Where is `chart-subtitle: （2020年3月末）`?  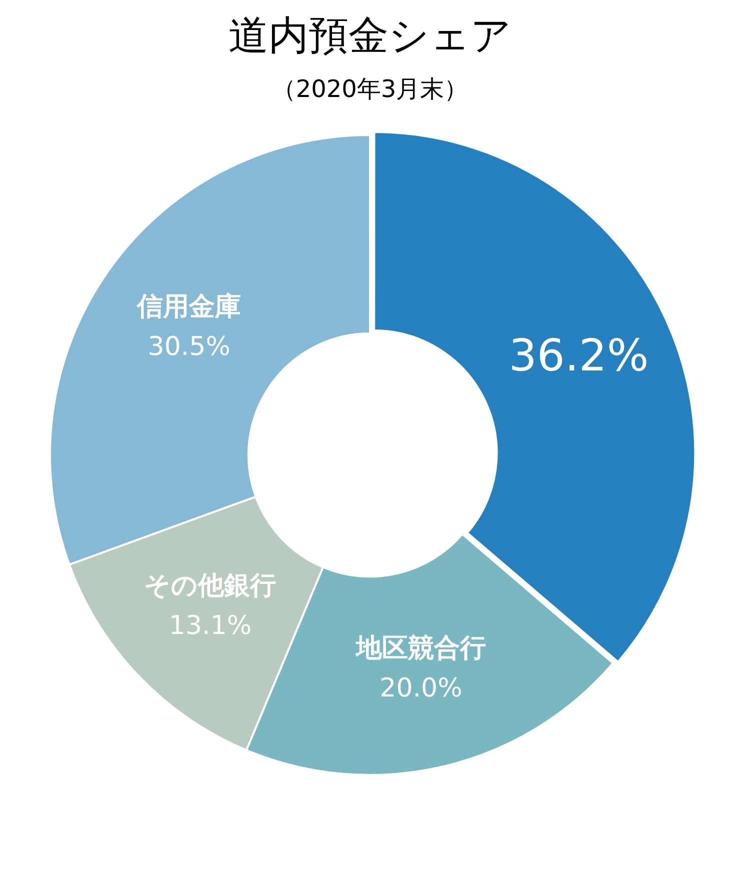 chart-subtitle: （2020年3月末） is located at coordinates (370, 89).